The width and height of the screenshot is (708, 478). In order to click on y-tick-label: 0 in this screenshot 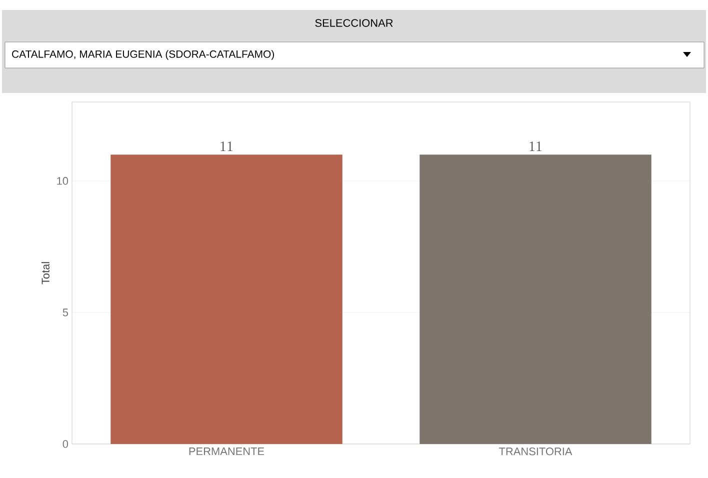, I will do `click(65, 444)`.